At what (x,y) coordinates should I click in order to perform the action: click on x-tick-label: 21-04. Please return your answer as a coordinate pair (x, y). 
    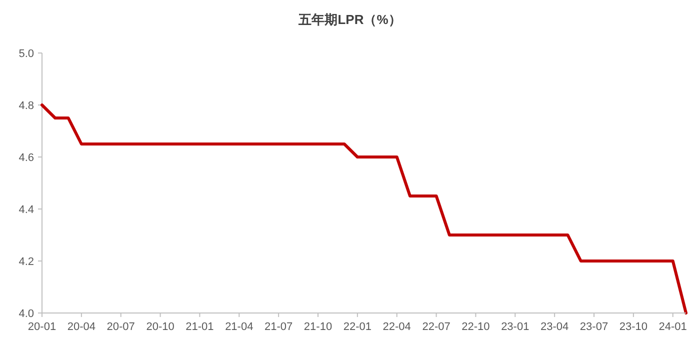
    Looking at the image, I should click on (239, 327).